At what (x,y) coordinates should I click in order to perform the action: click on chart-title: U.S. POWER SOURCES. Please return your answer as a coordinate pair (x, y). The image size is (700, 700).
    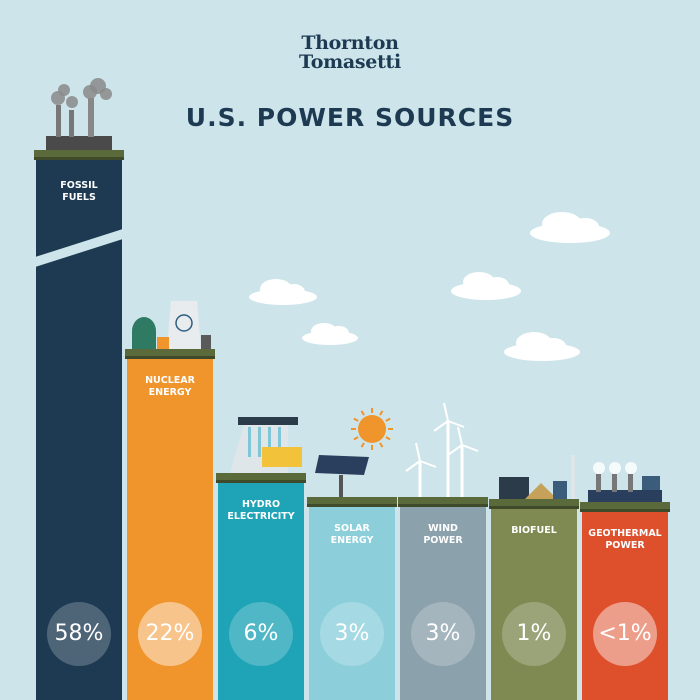
    Looking at the image, I should click on (350, 117).